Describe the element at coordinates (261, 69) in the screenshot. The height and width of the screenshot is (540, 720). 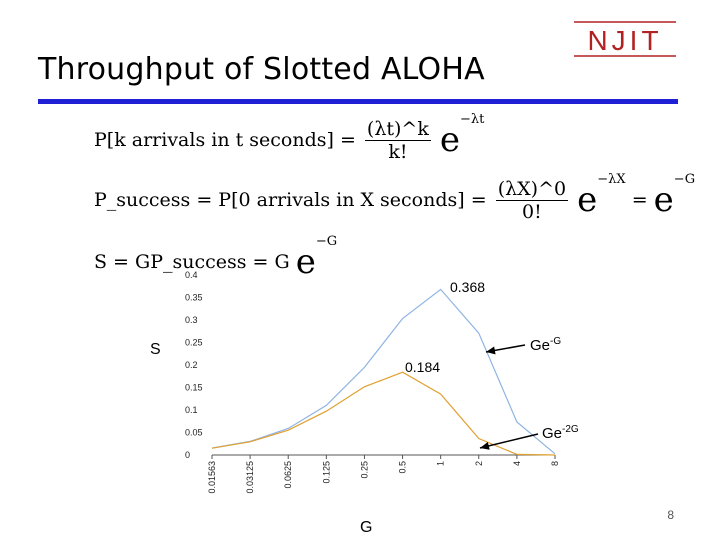
I see `slide-title: Throughput of Slotted ALOHA` at that location.